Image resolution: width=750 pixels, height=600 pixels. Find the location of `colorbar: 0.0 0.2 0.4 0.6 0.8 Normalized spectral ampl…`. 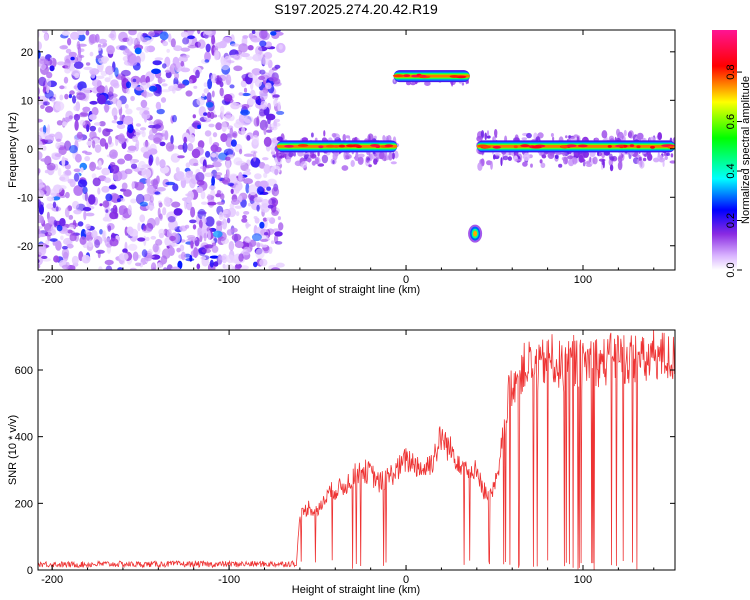

colorbar: 0.0 0.2 0.4 0.6 0.8 Normalized spectral ampl… is located at coordinates (731, 154).